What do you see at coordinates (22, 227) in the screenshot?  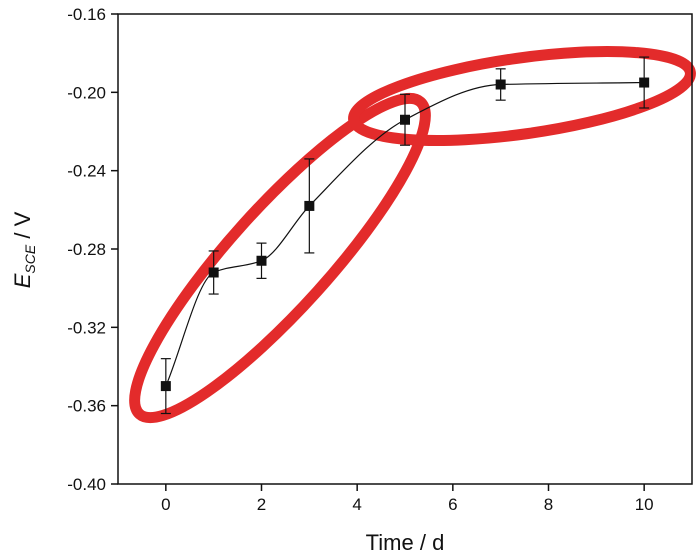 I see `y-axis-title-unit: / V` at bounding box center [22, 227].